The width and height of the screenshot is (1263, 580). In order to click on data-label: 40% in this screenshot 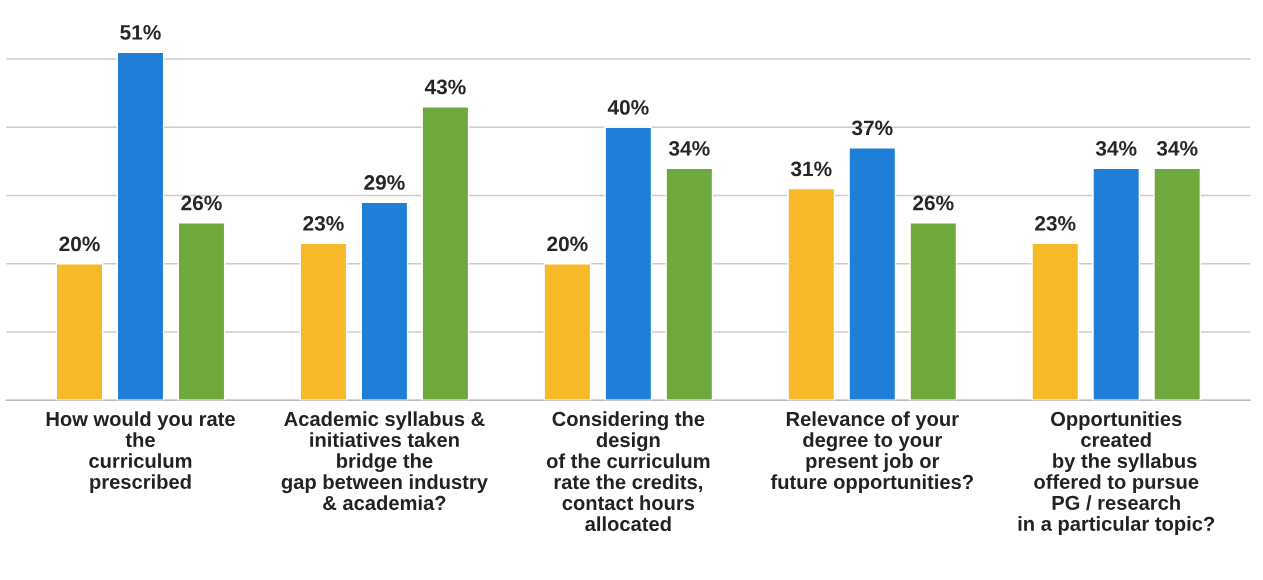, I will do `click(628, 107)`.